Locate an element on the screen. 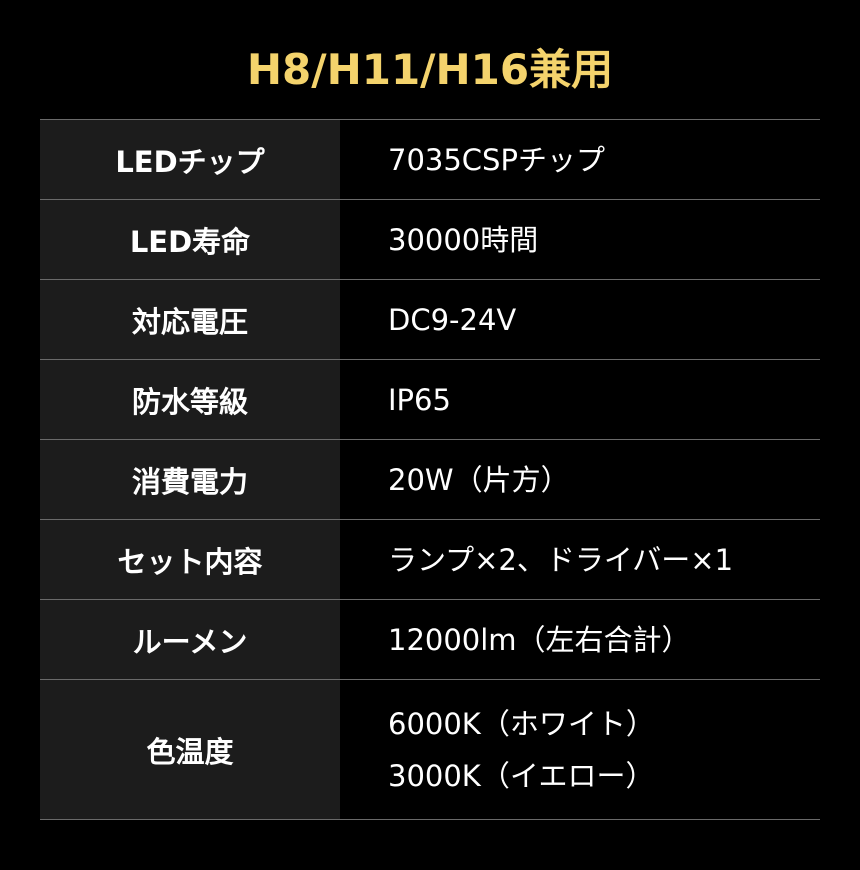 The height and width of the screenshot is (870, 860). spec-value: 30000時間 is located at coordinates (580, 239).